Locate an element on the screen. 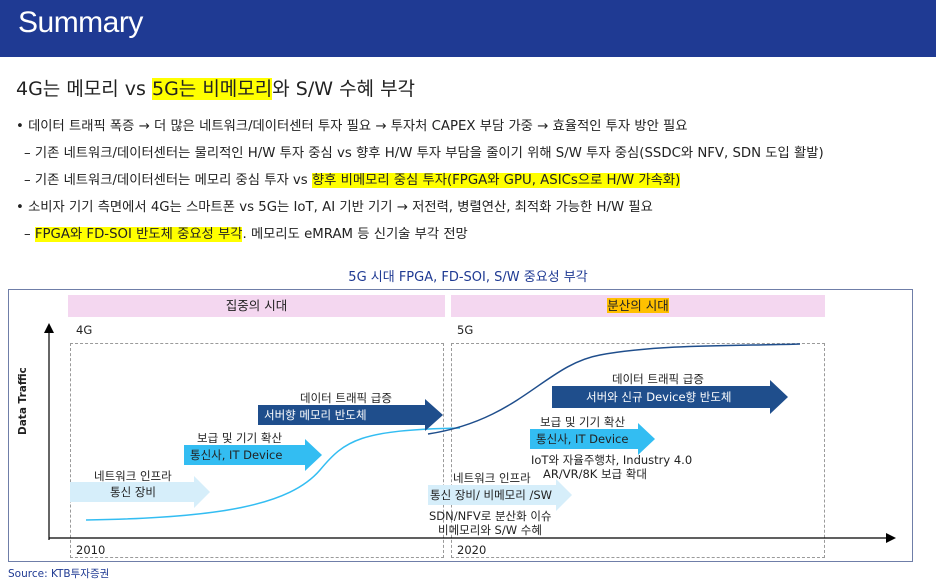 The height and width of the screenshot is (583, 936). chart-title: 5G 시대 FPGA, FD-SOI, S/W 중요성 부각 is located at coordinates (468, 277).